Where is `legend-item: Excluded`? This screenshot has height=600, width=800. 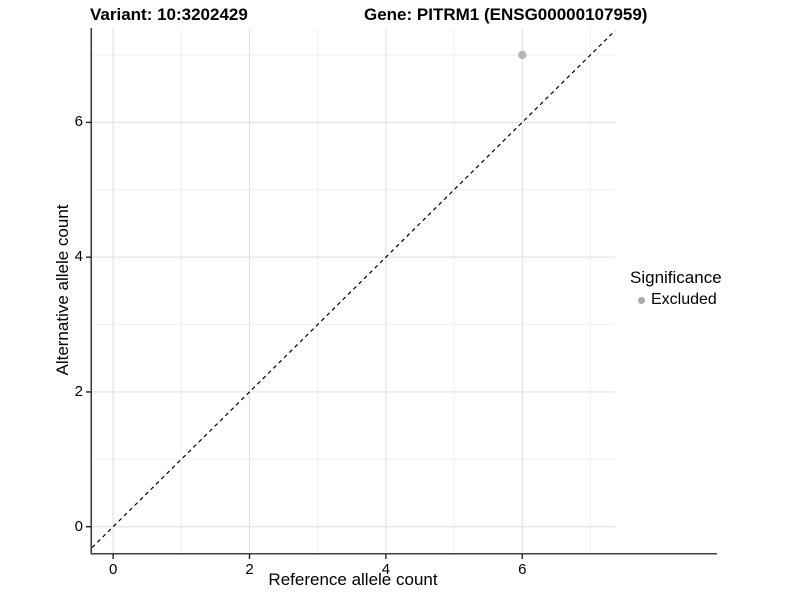
legend-item: Excluded is located at coordinates (676, 300).